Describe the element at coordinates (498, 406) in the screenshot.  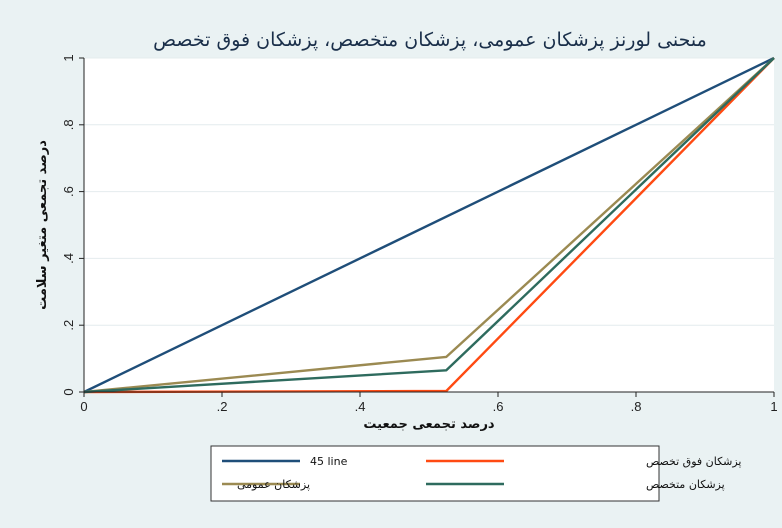
I see `x-tick-label: .6` at that location.